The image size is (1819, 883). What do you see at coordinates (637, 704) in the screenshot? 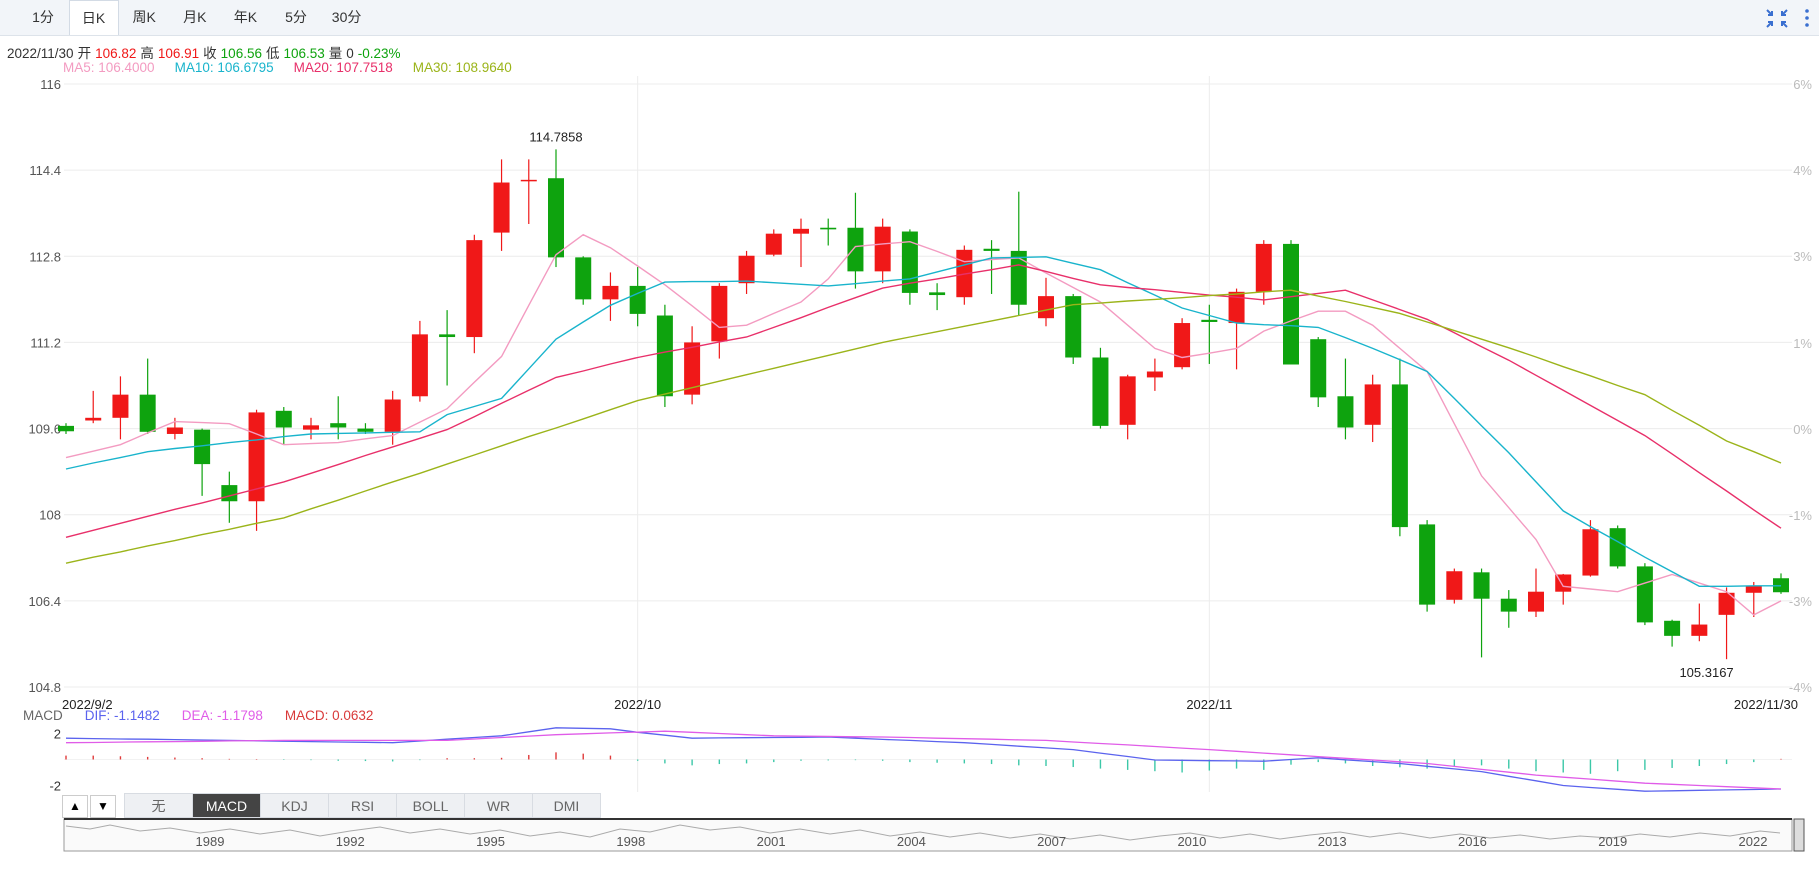
I see `x-tick-label: 2022/10` at bounding box center [637, 704].